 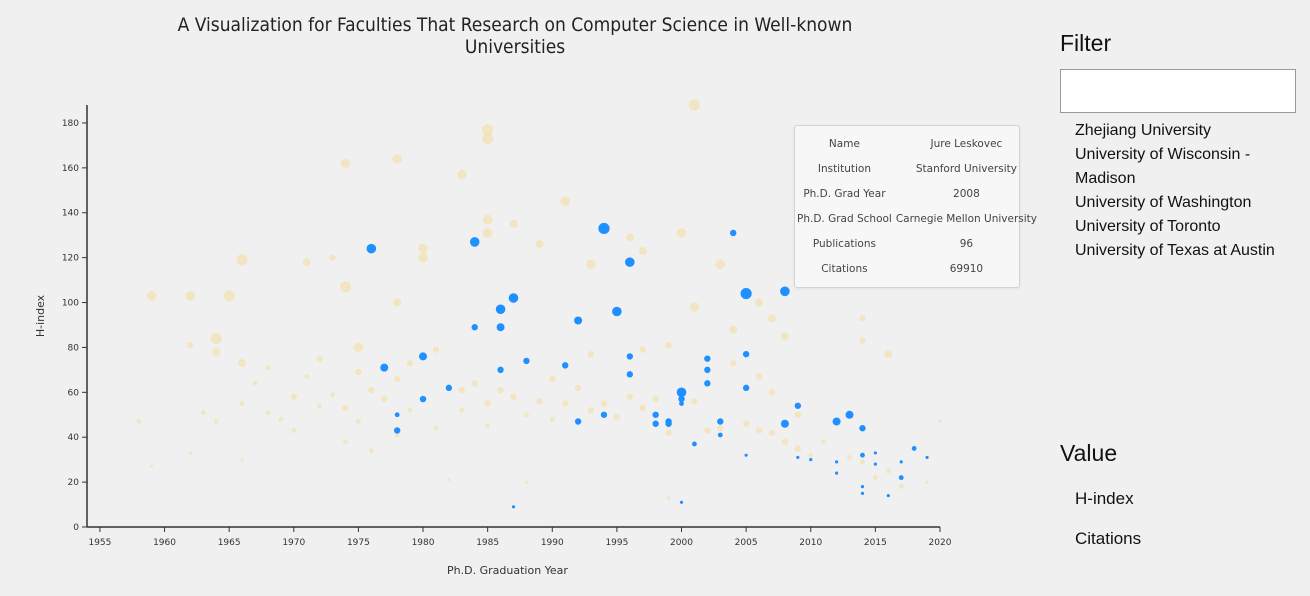 What do you see at coordinates (1148, 226) in the screenshot?
I see `university-item: University of Toronto` at bounding box center [1148, 226].